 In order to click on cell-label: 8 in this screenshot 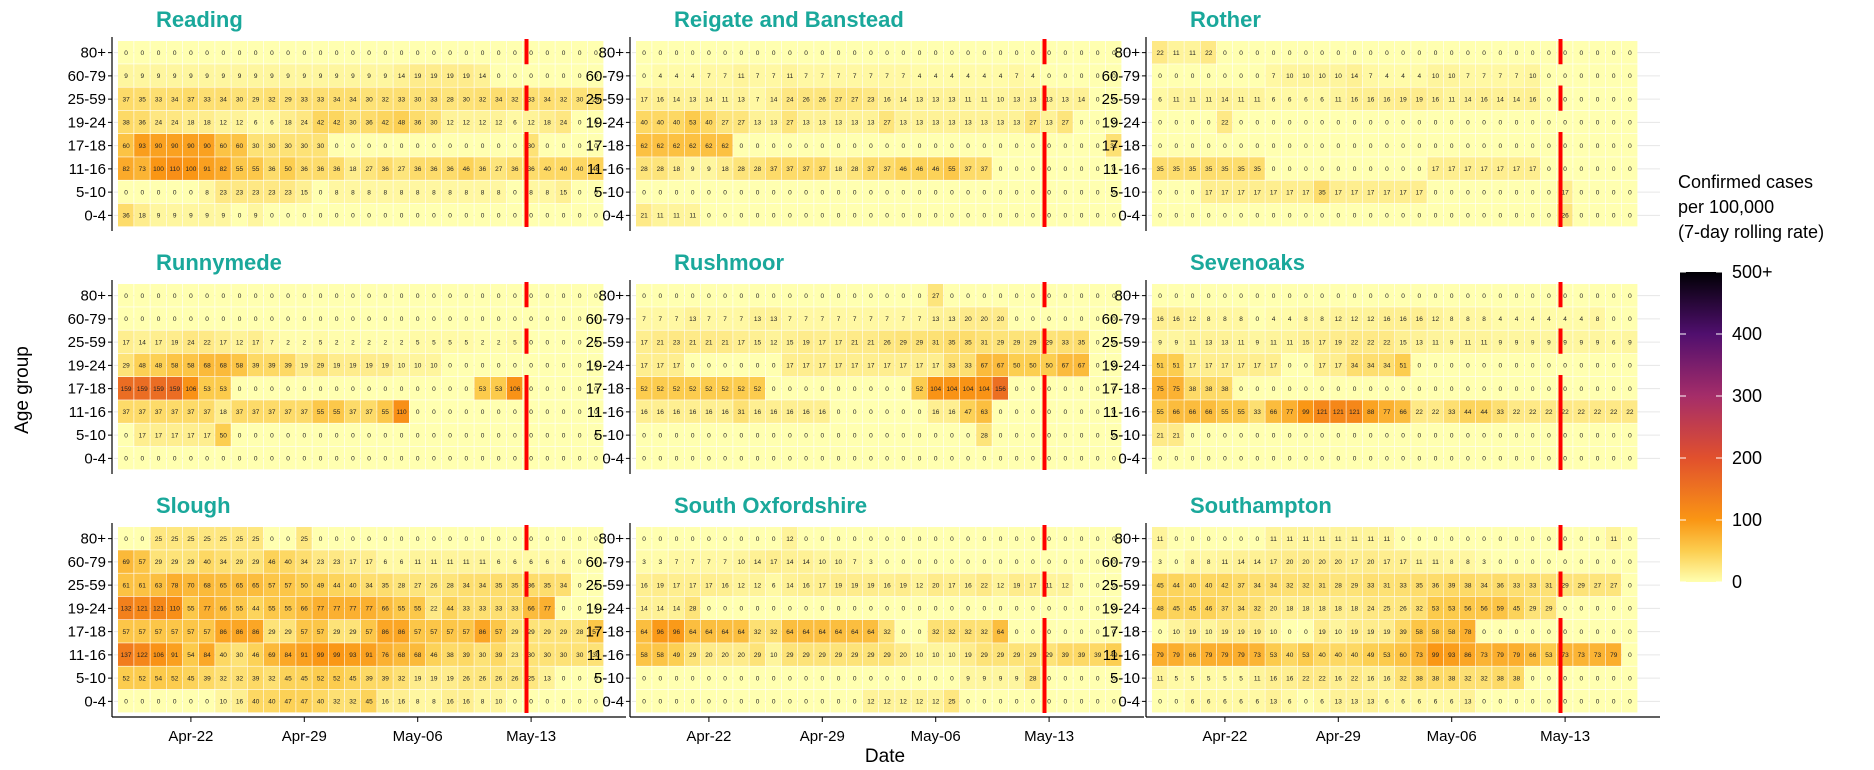, I will do `click(337, 192)`.